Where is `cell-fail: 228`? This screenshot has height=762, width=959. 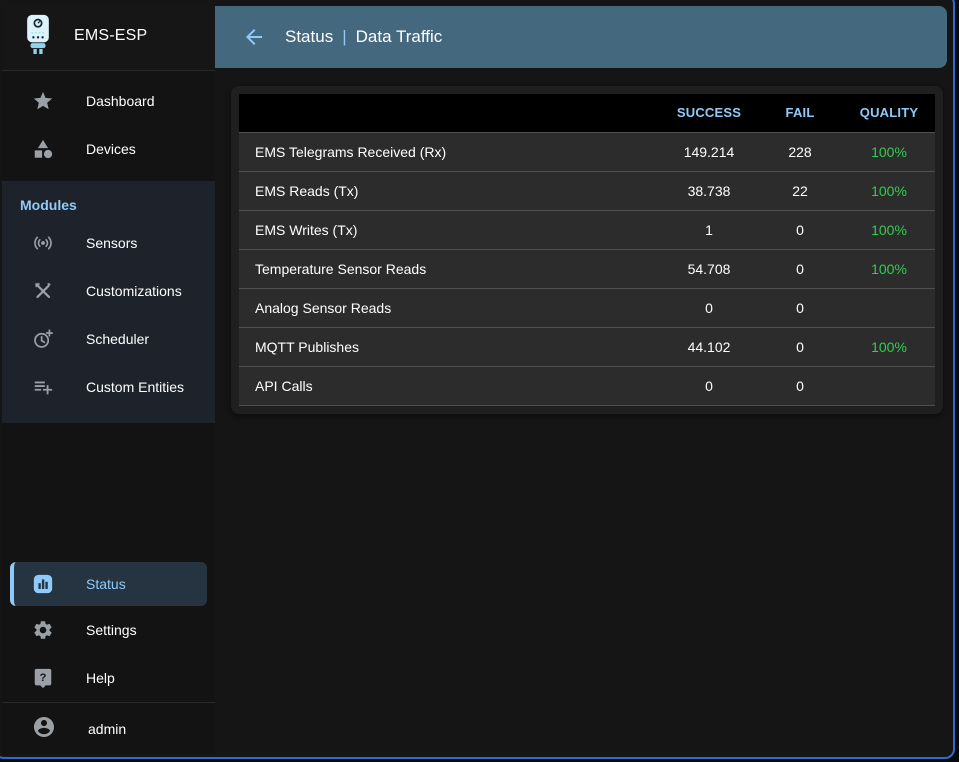
cell-fail: 228 is located at coordinates (800, 151).